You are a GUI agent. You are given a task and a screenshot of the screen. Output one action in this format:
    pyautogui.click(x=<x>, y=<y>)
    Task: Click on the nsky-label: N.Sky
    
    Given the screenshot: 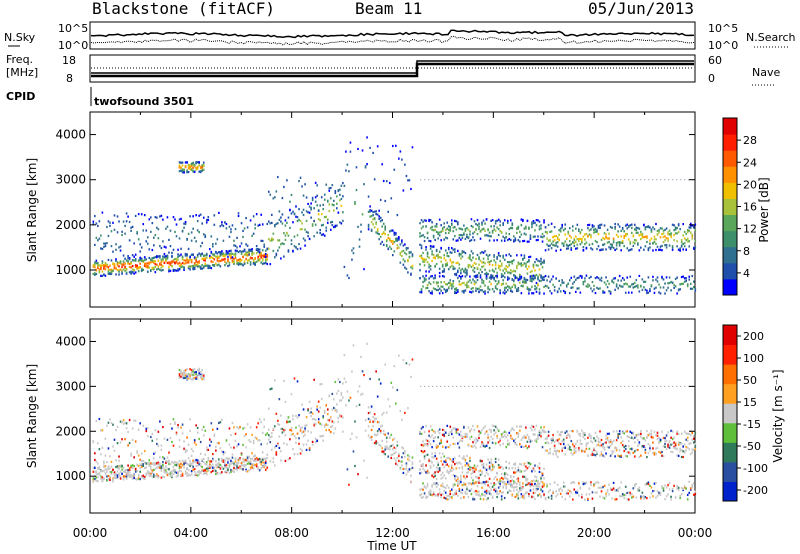 What is the action you would take?
    pyautogui.click(x=20, y=37)
    